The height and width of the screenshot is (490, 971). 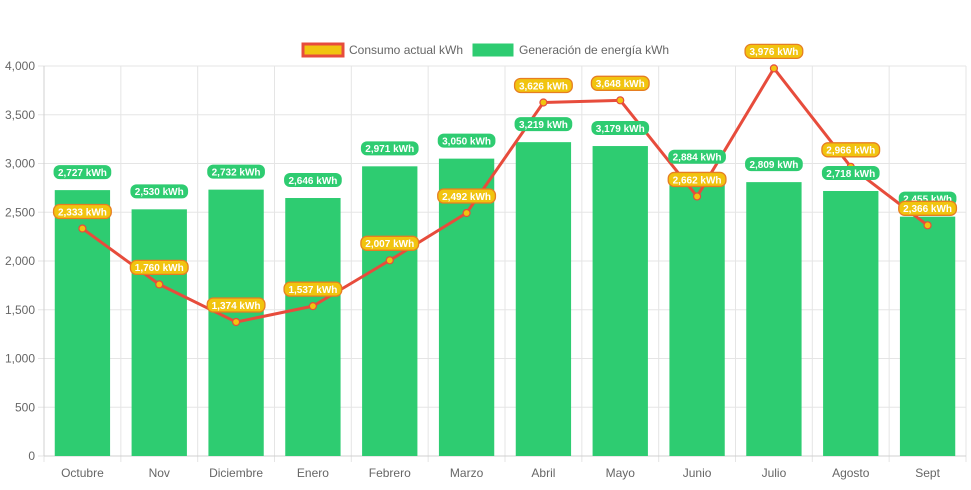 I want to click on line-data-label: 3,648 kWh, so click(x=620, y=84).